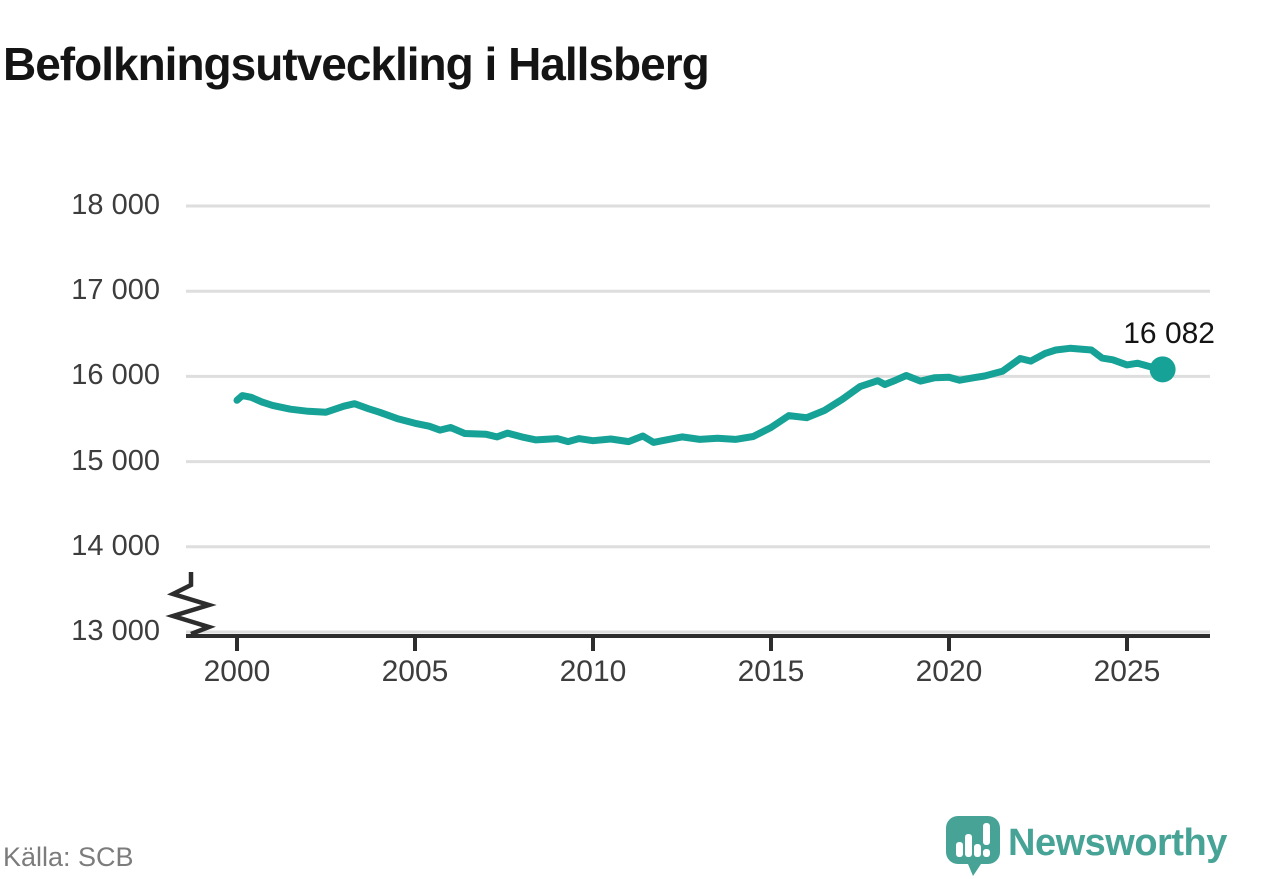  I want to click on page-title: Befolkningsutveckling i Hallsberg, so click(356, 63).